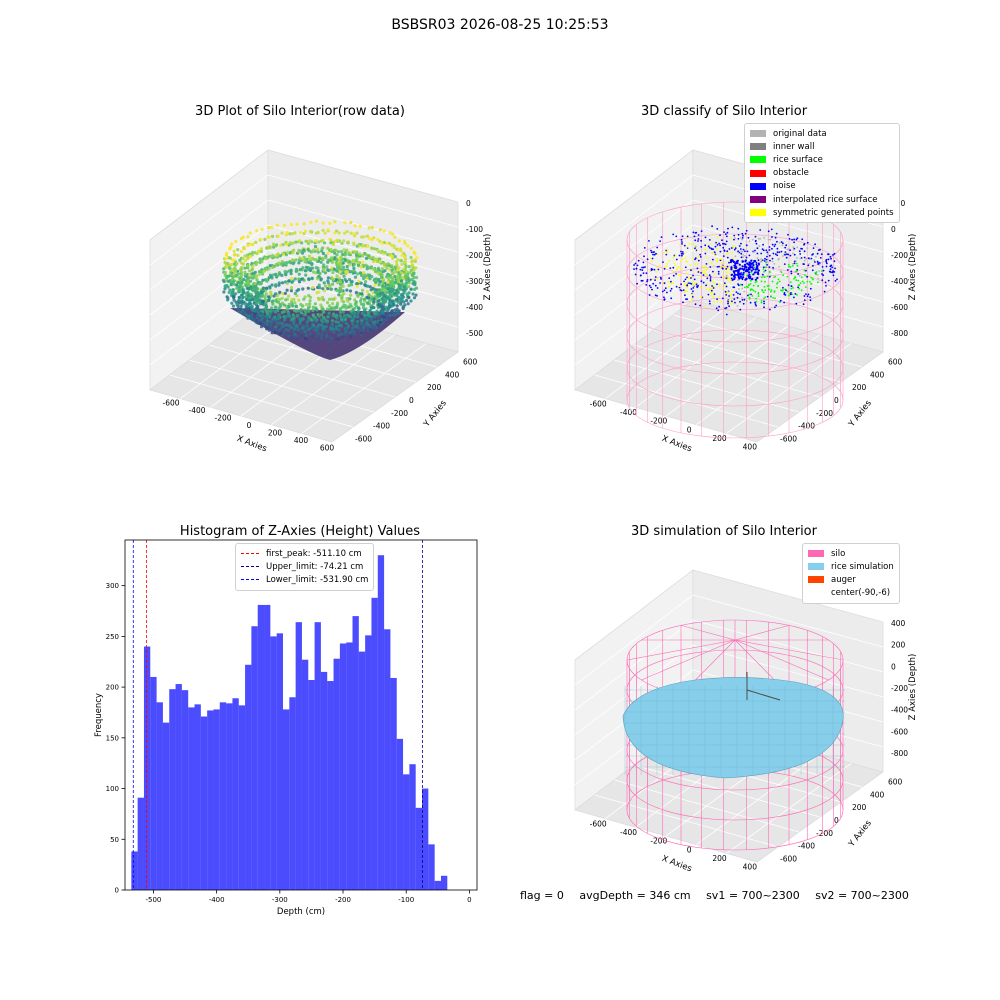  Describe the element at coordinates (825, 199) in the screenshot. I see `legend-label: interpolated rice surface` at that location.